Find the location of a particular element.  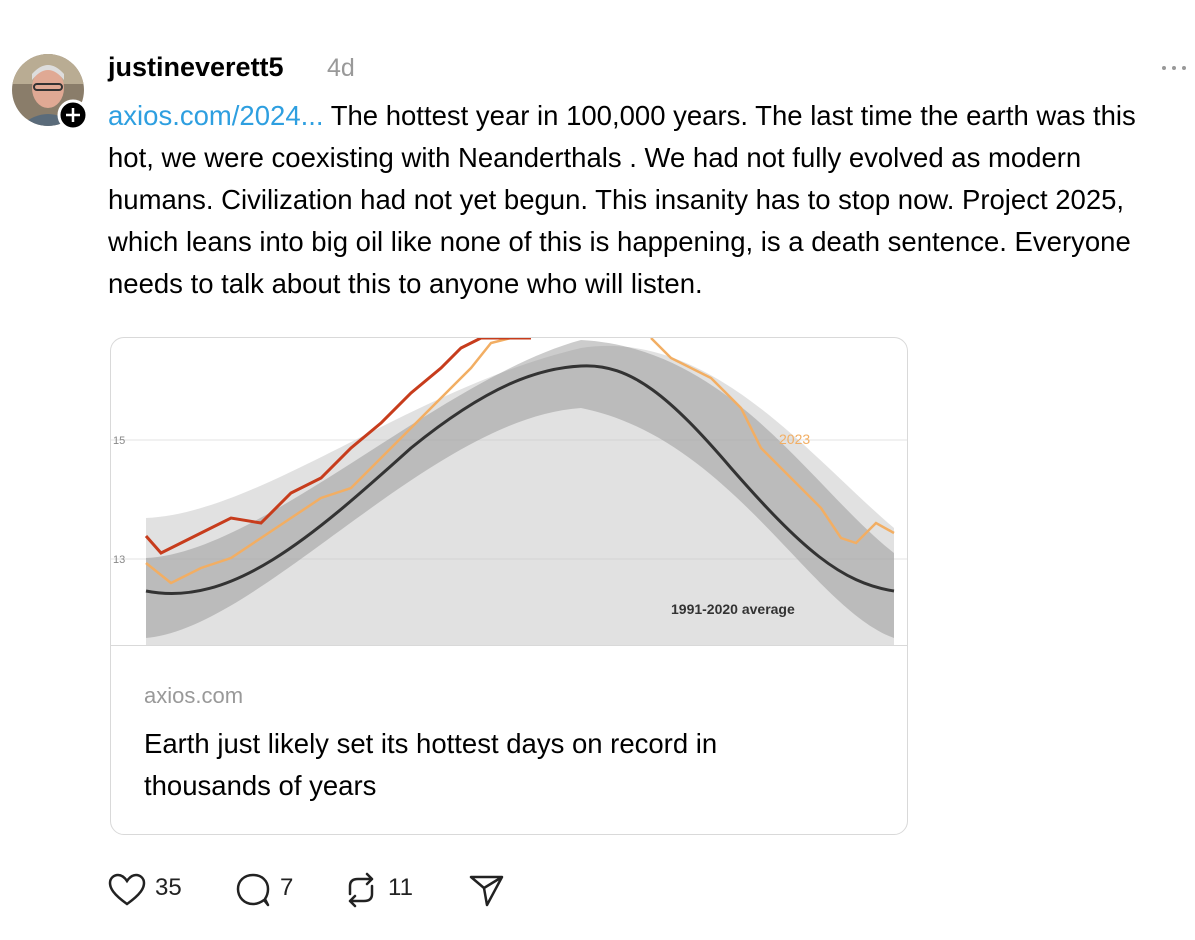

more-menu is located at coordinates (1175, 68).